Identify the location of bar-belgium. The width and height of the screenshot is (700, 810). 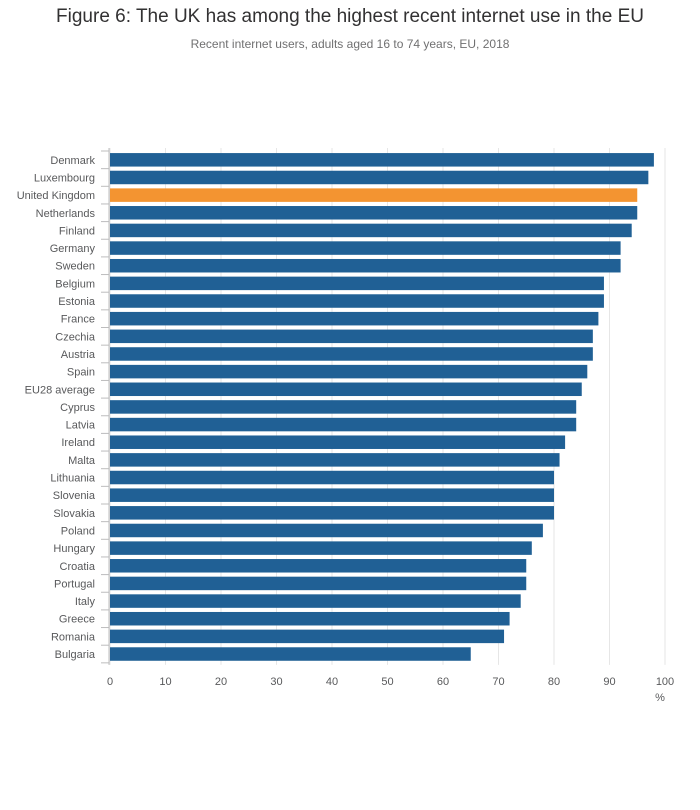
(357, 283).